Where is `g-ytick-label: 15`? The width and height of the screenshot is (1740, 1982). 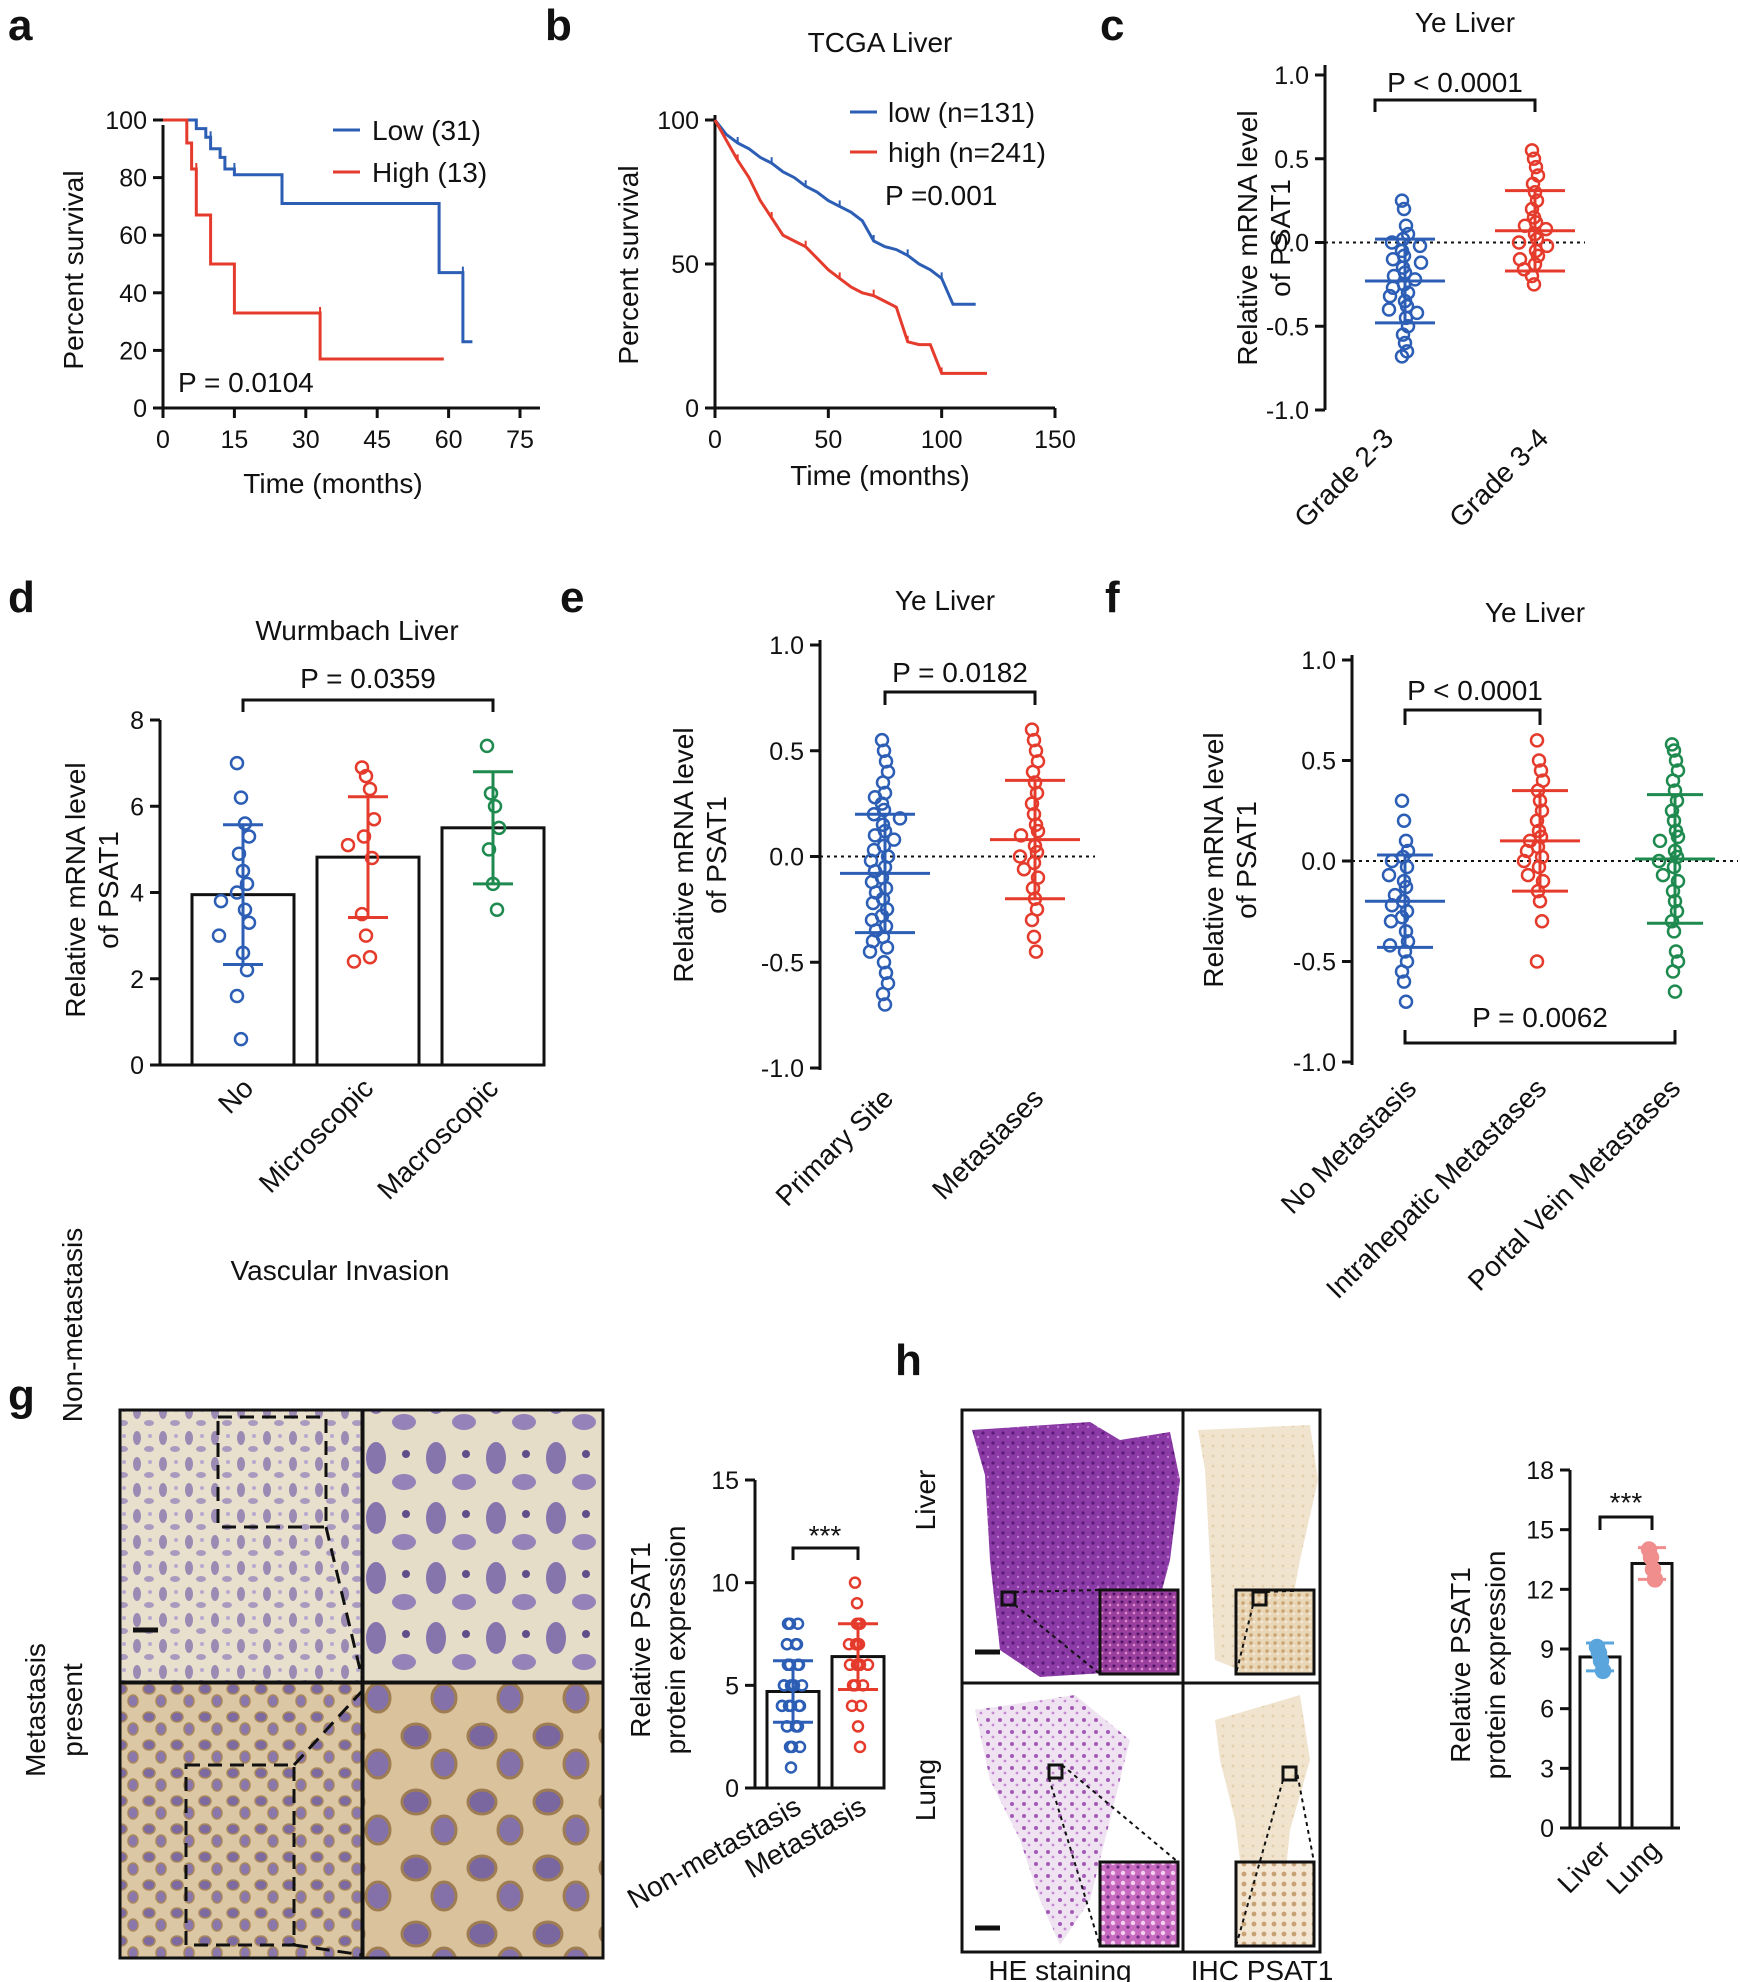 g-ytick-label: 15 is located at coordinates (725, 1481).